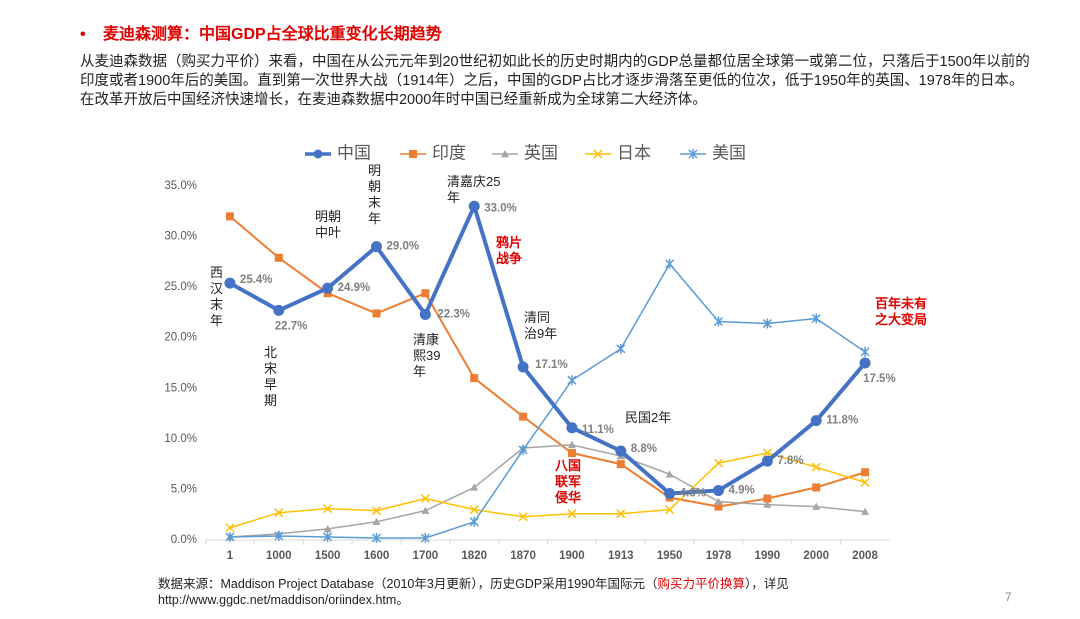 The height and width of the screenshot is (619, 1080). Describe the element at coordinates (621, 556) in the screenshot. I see `x-tick-label: 1913` at that location.